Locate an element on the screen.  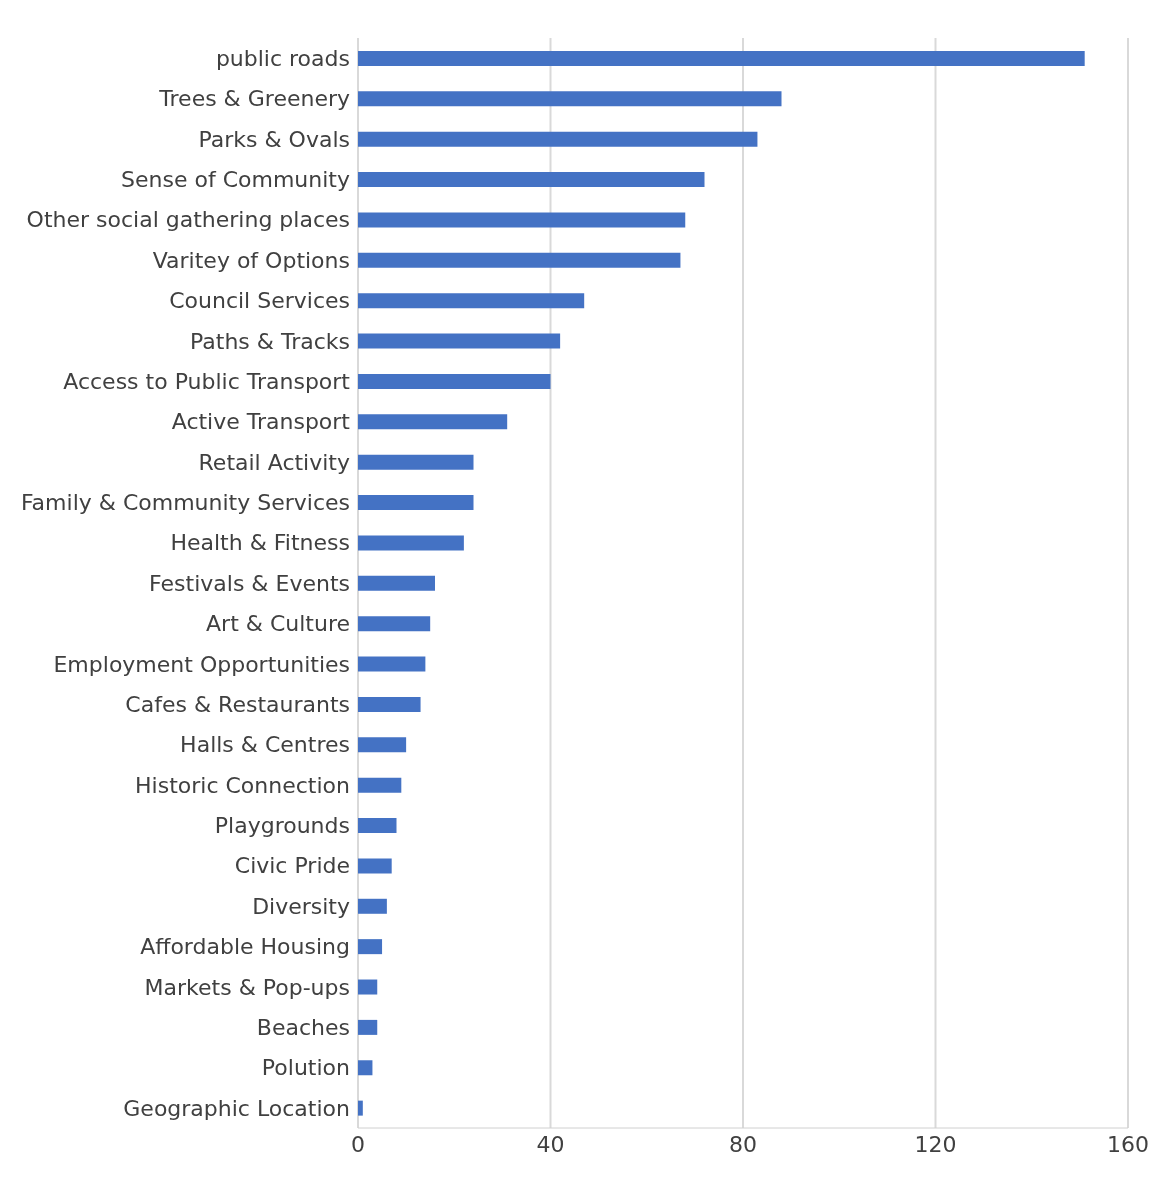
y-tick-label: Other social gathering places is located at coordinates (188, 220).